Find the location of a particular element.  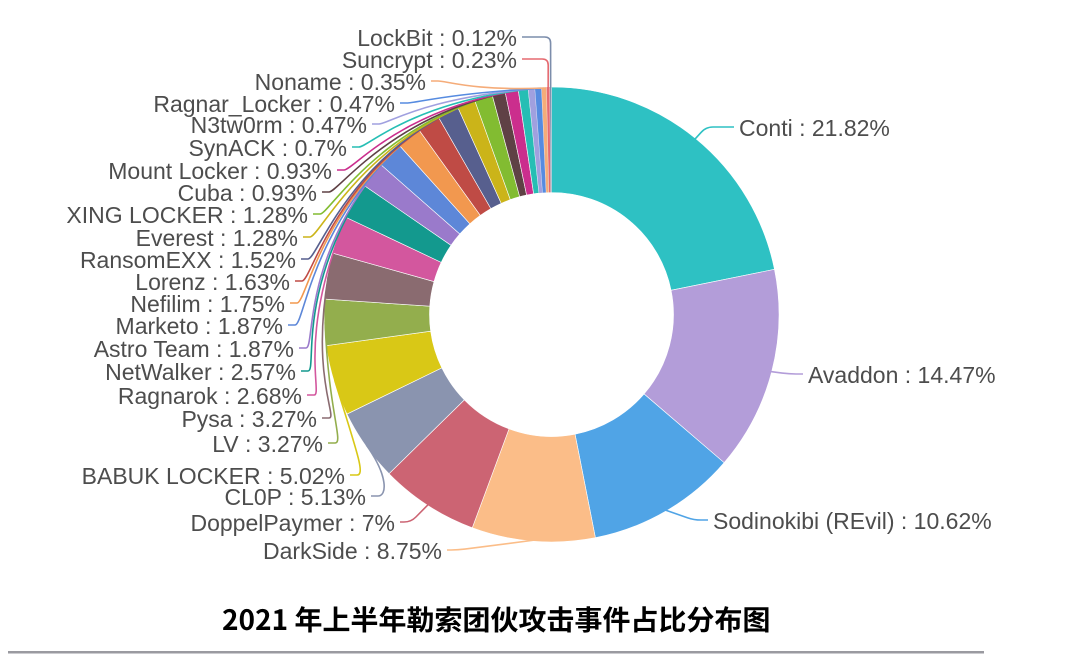

svg-text: Everest : 1.28% is located at coordinates (217, 238).